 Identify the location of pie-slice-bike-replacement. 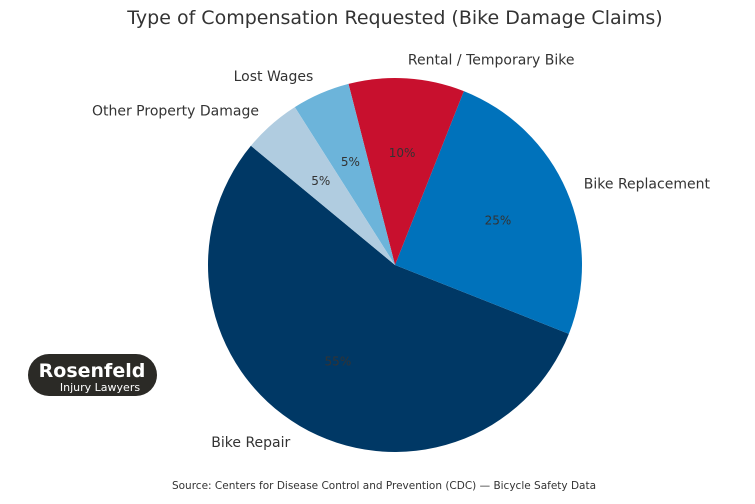
(488, 212).